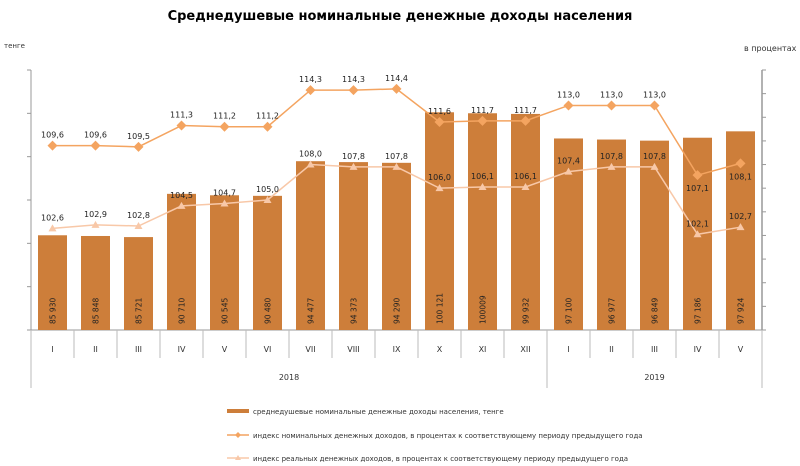  I want to click on category-label: VI, so click(268, 349).